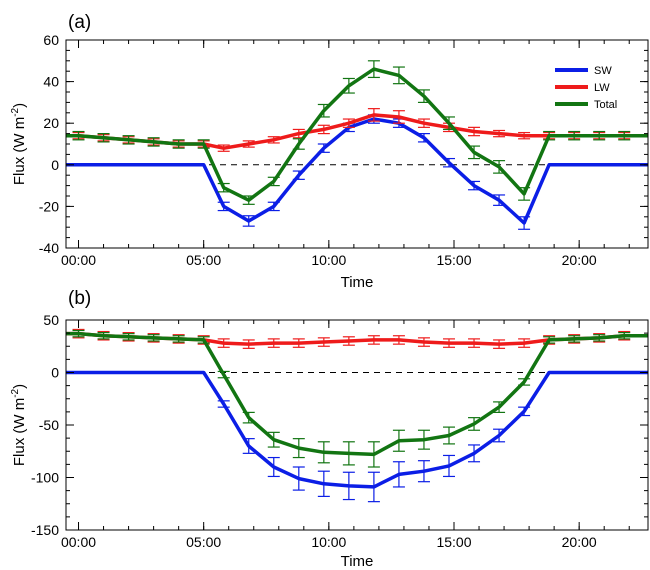 This screenshot has height=570, width=650. Describe the element at coordinates (19, 386) in the screenshot. I see `panel-b-ylabel-close: )` at that location.